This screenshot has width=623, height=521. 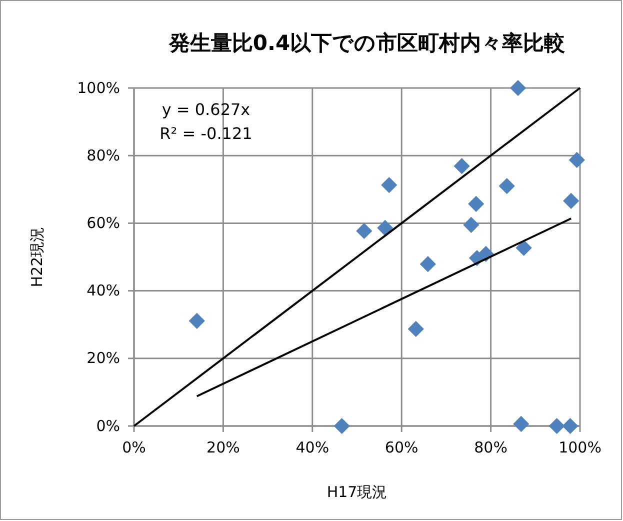 I want to click on x-tick-label: 20%, so click(x=223, y=447).